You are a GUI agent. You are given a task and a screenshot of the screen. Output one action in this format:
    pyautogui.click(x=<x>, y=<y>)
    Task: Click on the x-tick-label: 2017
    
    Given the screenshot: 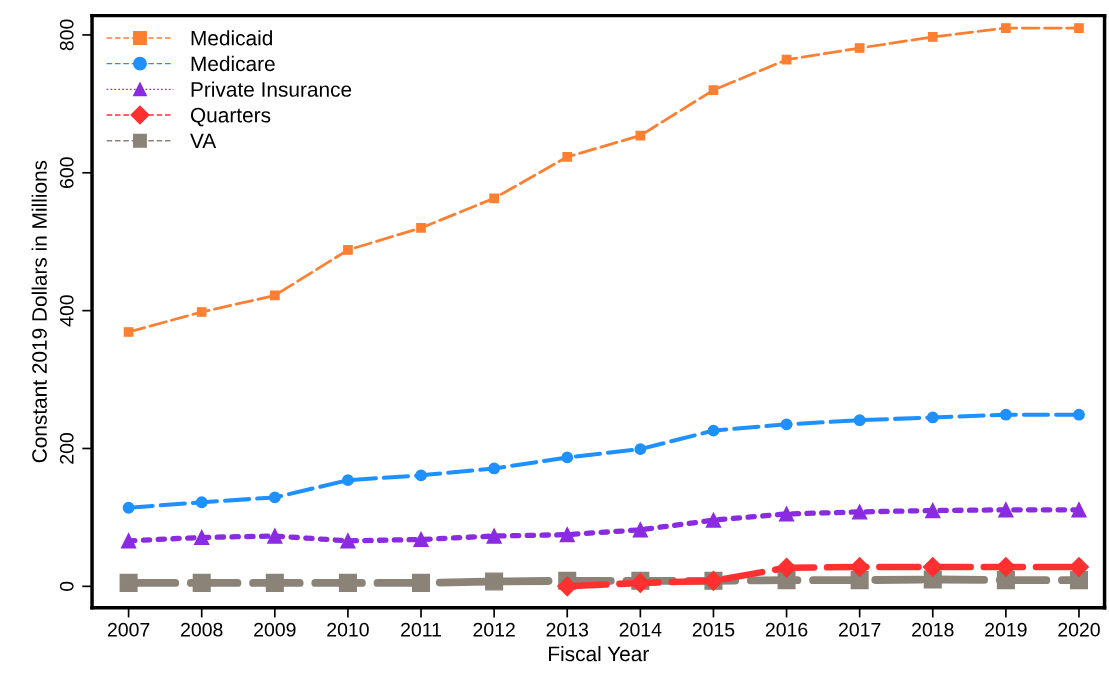 What is the action you would take?
    pyautogui.click(x=860, y=629)
    